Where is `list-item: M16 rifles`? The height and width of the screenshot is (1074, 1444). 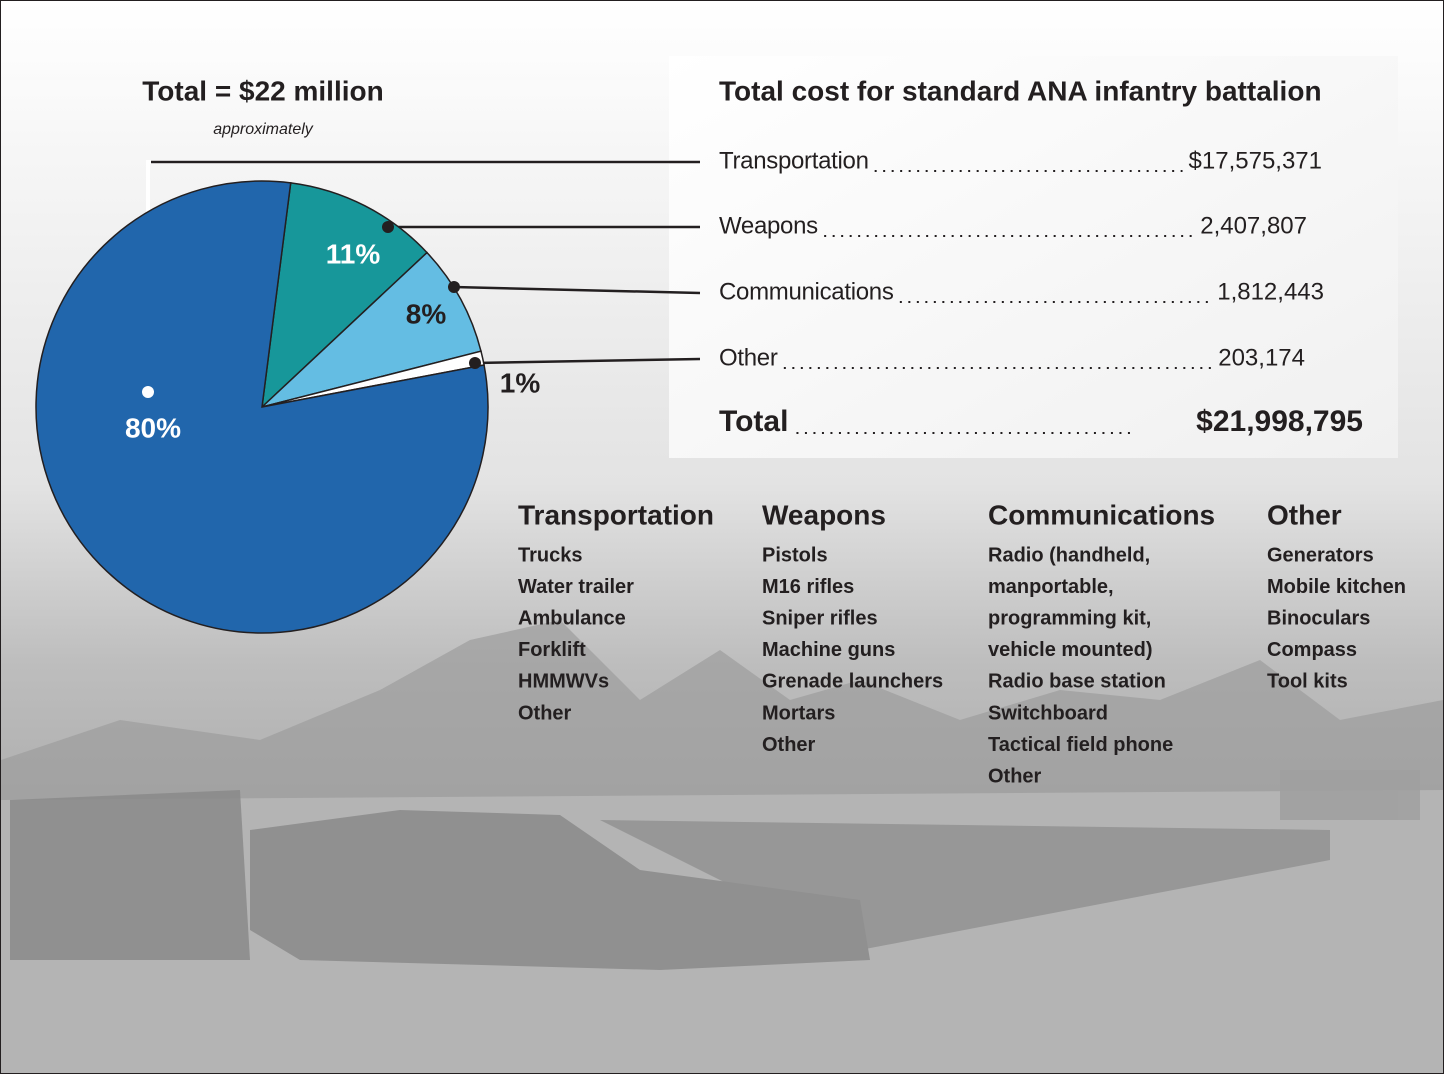
list-item: M16 rifles is located at coordinates (808, 587).